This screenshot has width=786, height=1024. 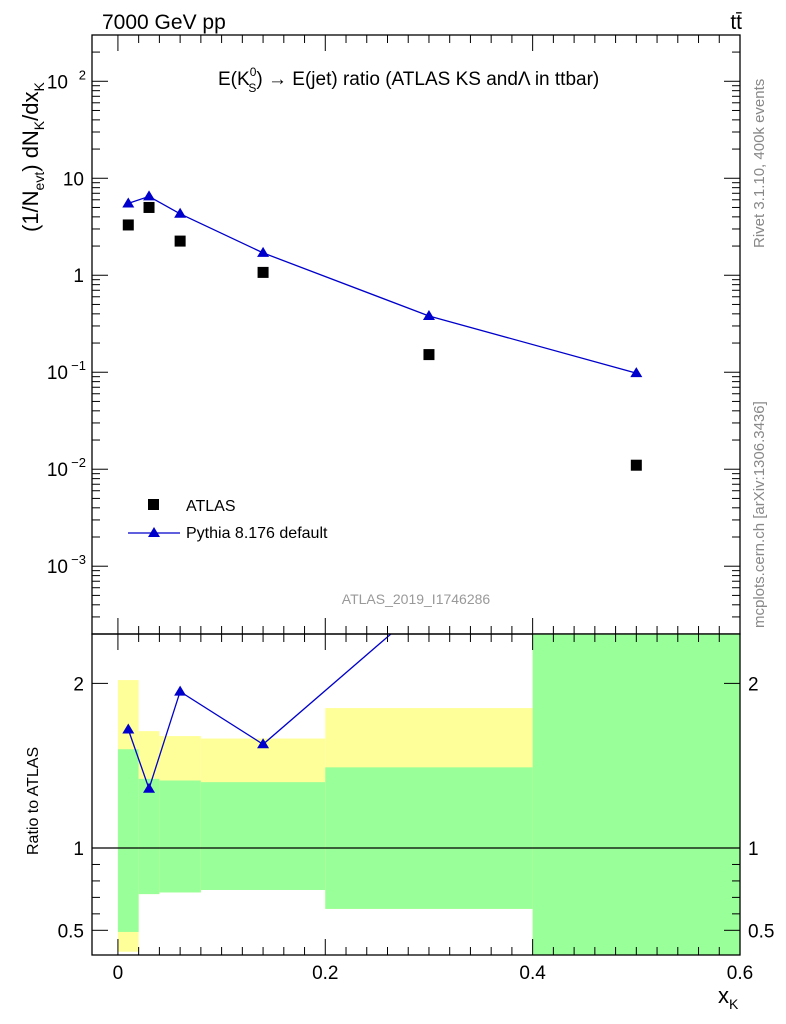 What do you see at coordinates (759, 163) in the screenshot?
I see `rivet-label: Rivet 3.1.10, 400k events` at bounding box center [759, 163].